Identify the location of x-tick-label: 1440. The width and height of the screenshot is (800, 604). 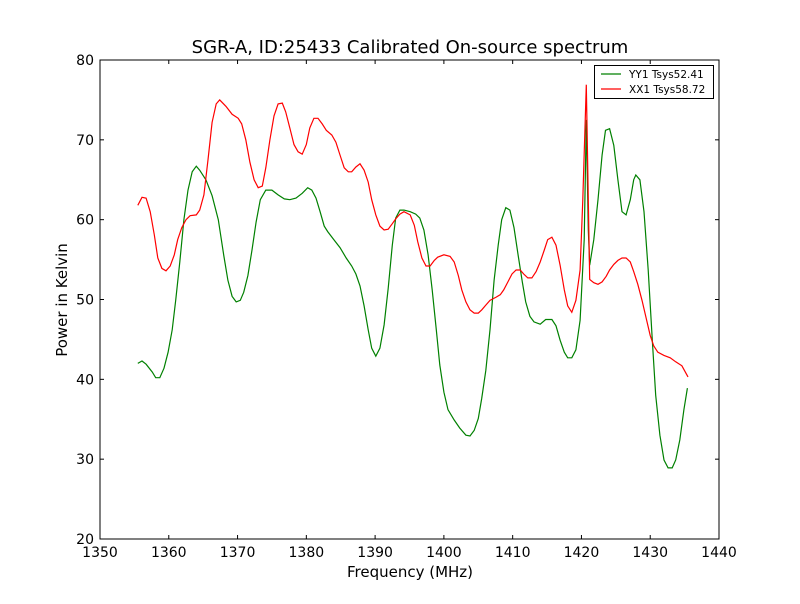
(719, 553).